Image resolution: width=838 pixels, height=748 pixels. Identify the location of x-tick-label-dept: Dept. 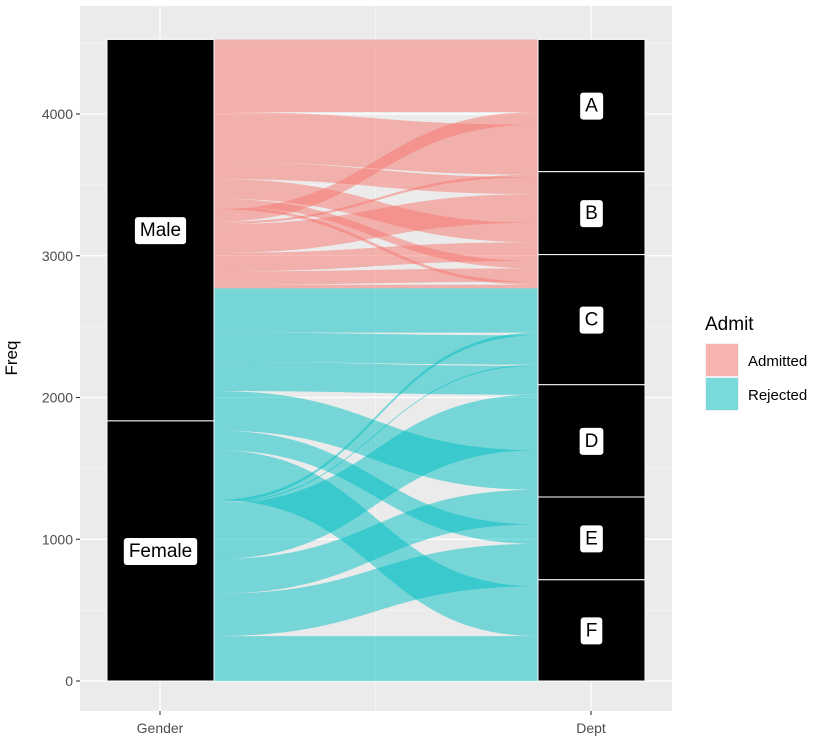
(591, 728).